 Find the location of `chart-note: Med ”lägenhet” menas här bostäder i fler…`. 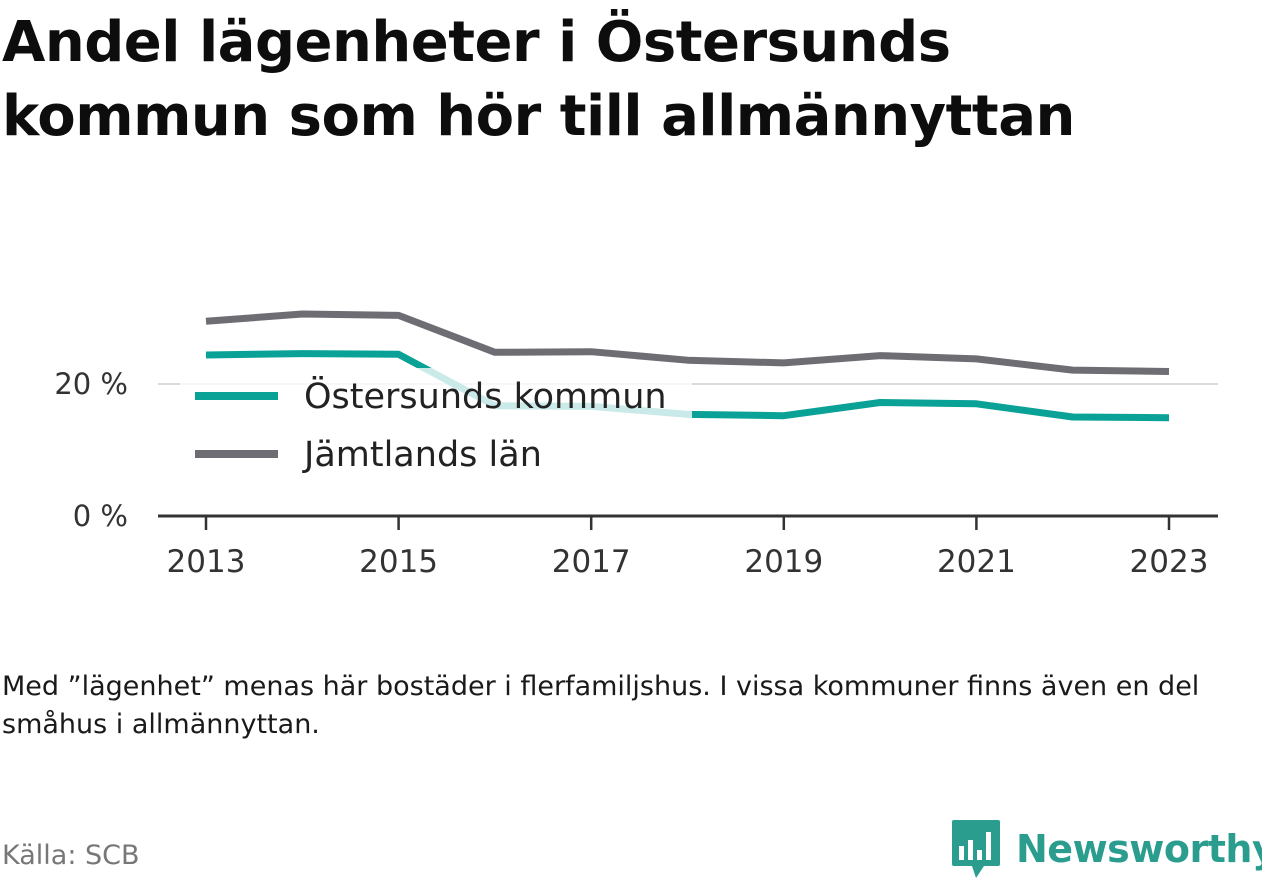

chart-note: Med ”lägenhet” menas här bostäder i fler… is located at coordinates (601, 705).